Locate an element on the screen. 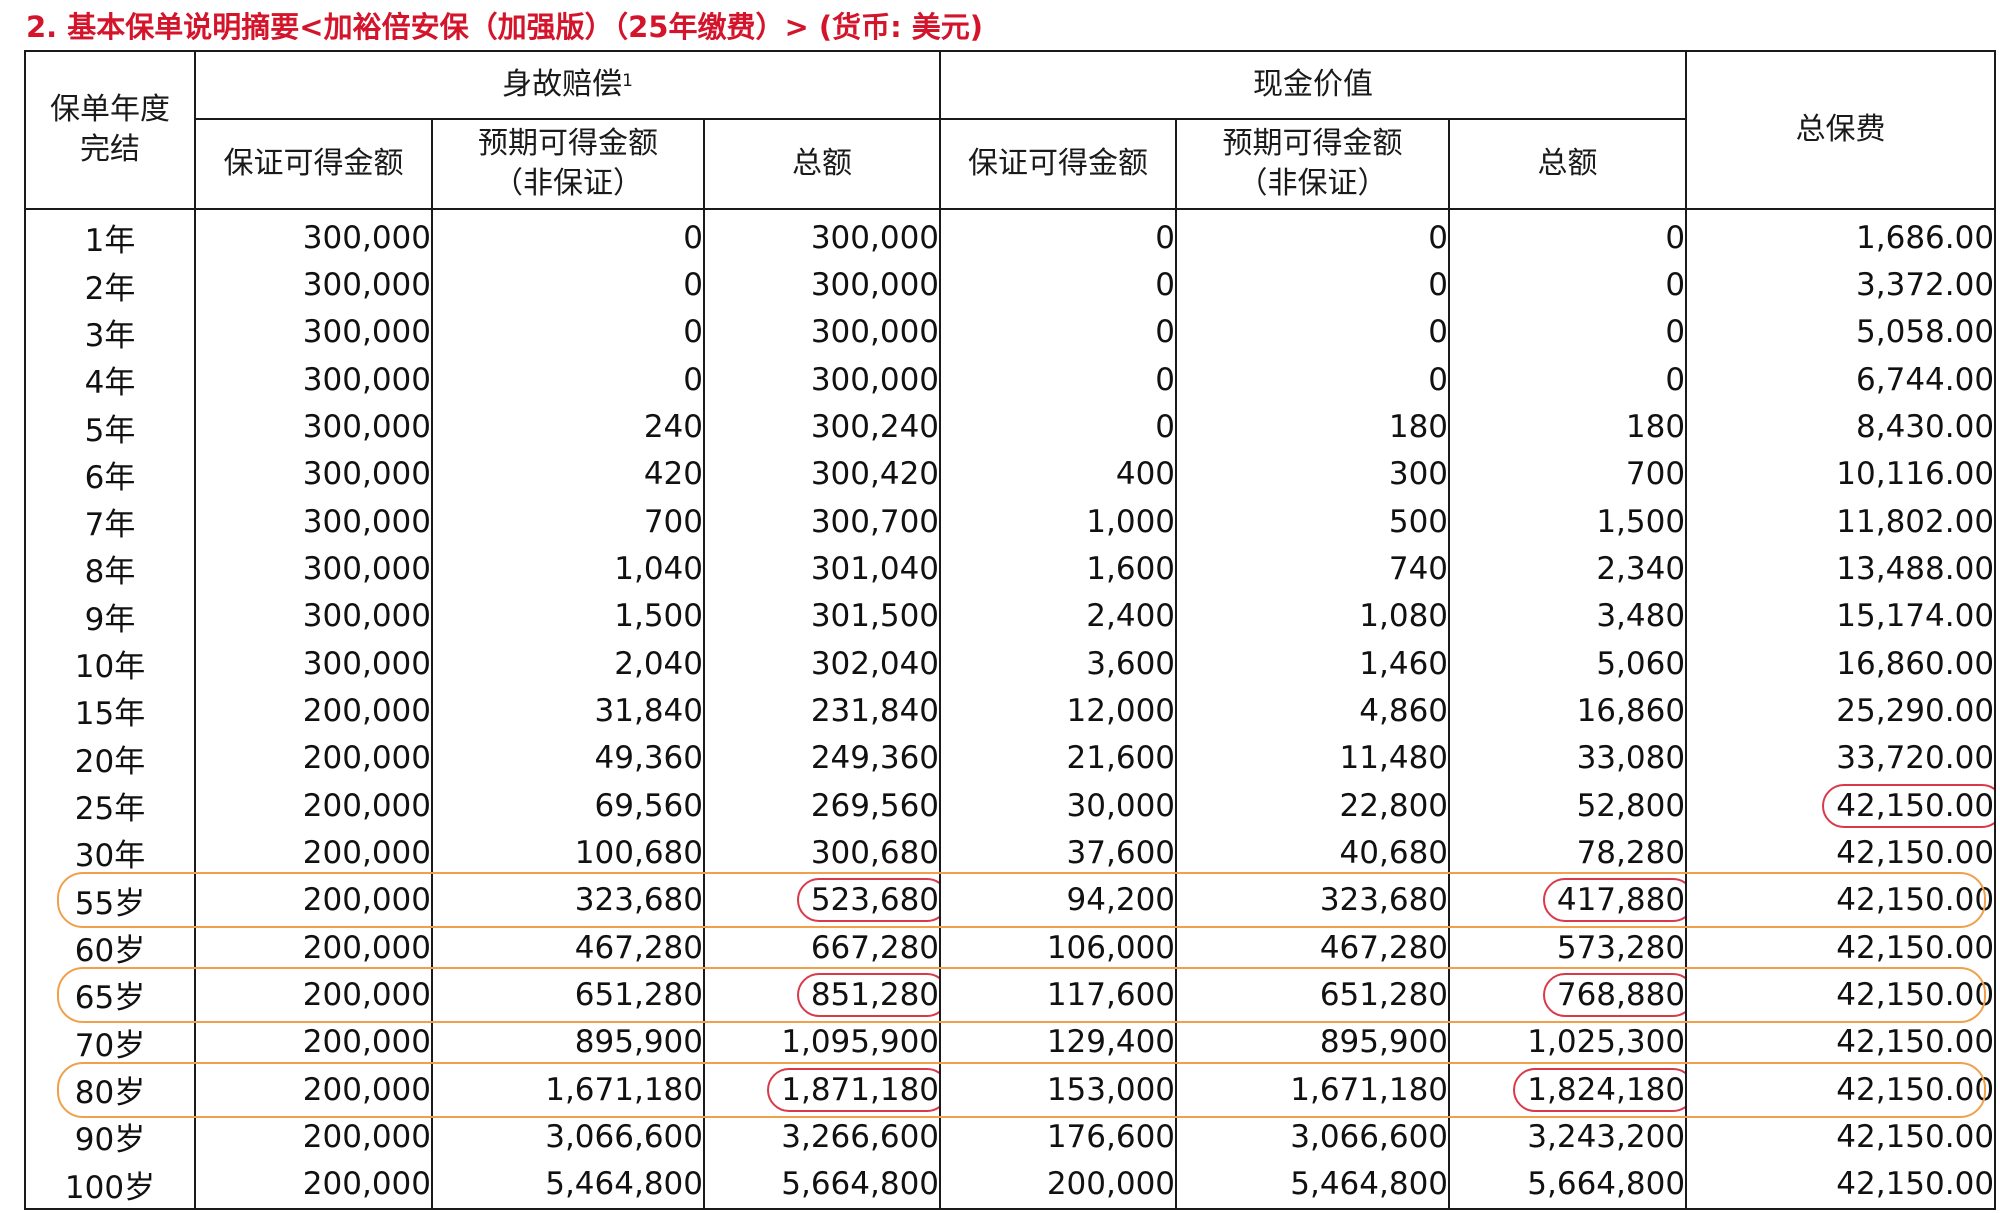  cell-cv-expected: 500 is located at coordinates (1313, 522).